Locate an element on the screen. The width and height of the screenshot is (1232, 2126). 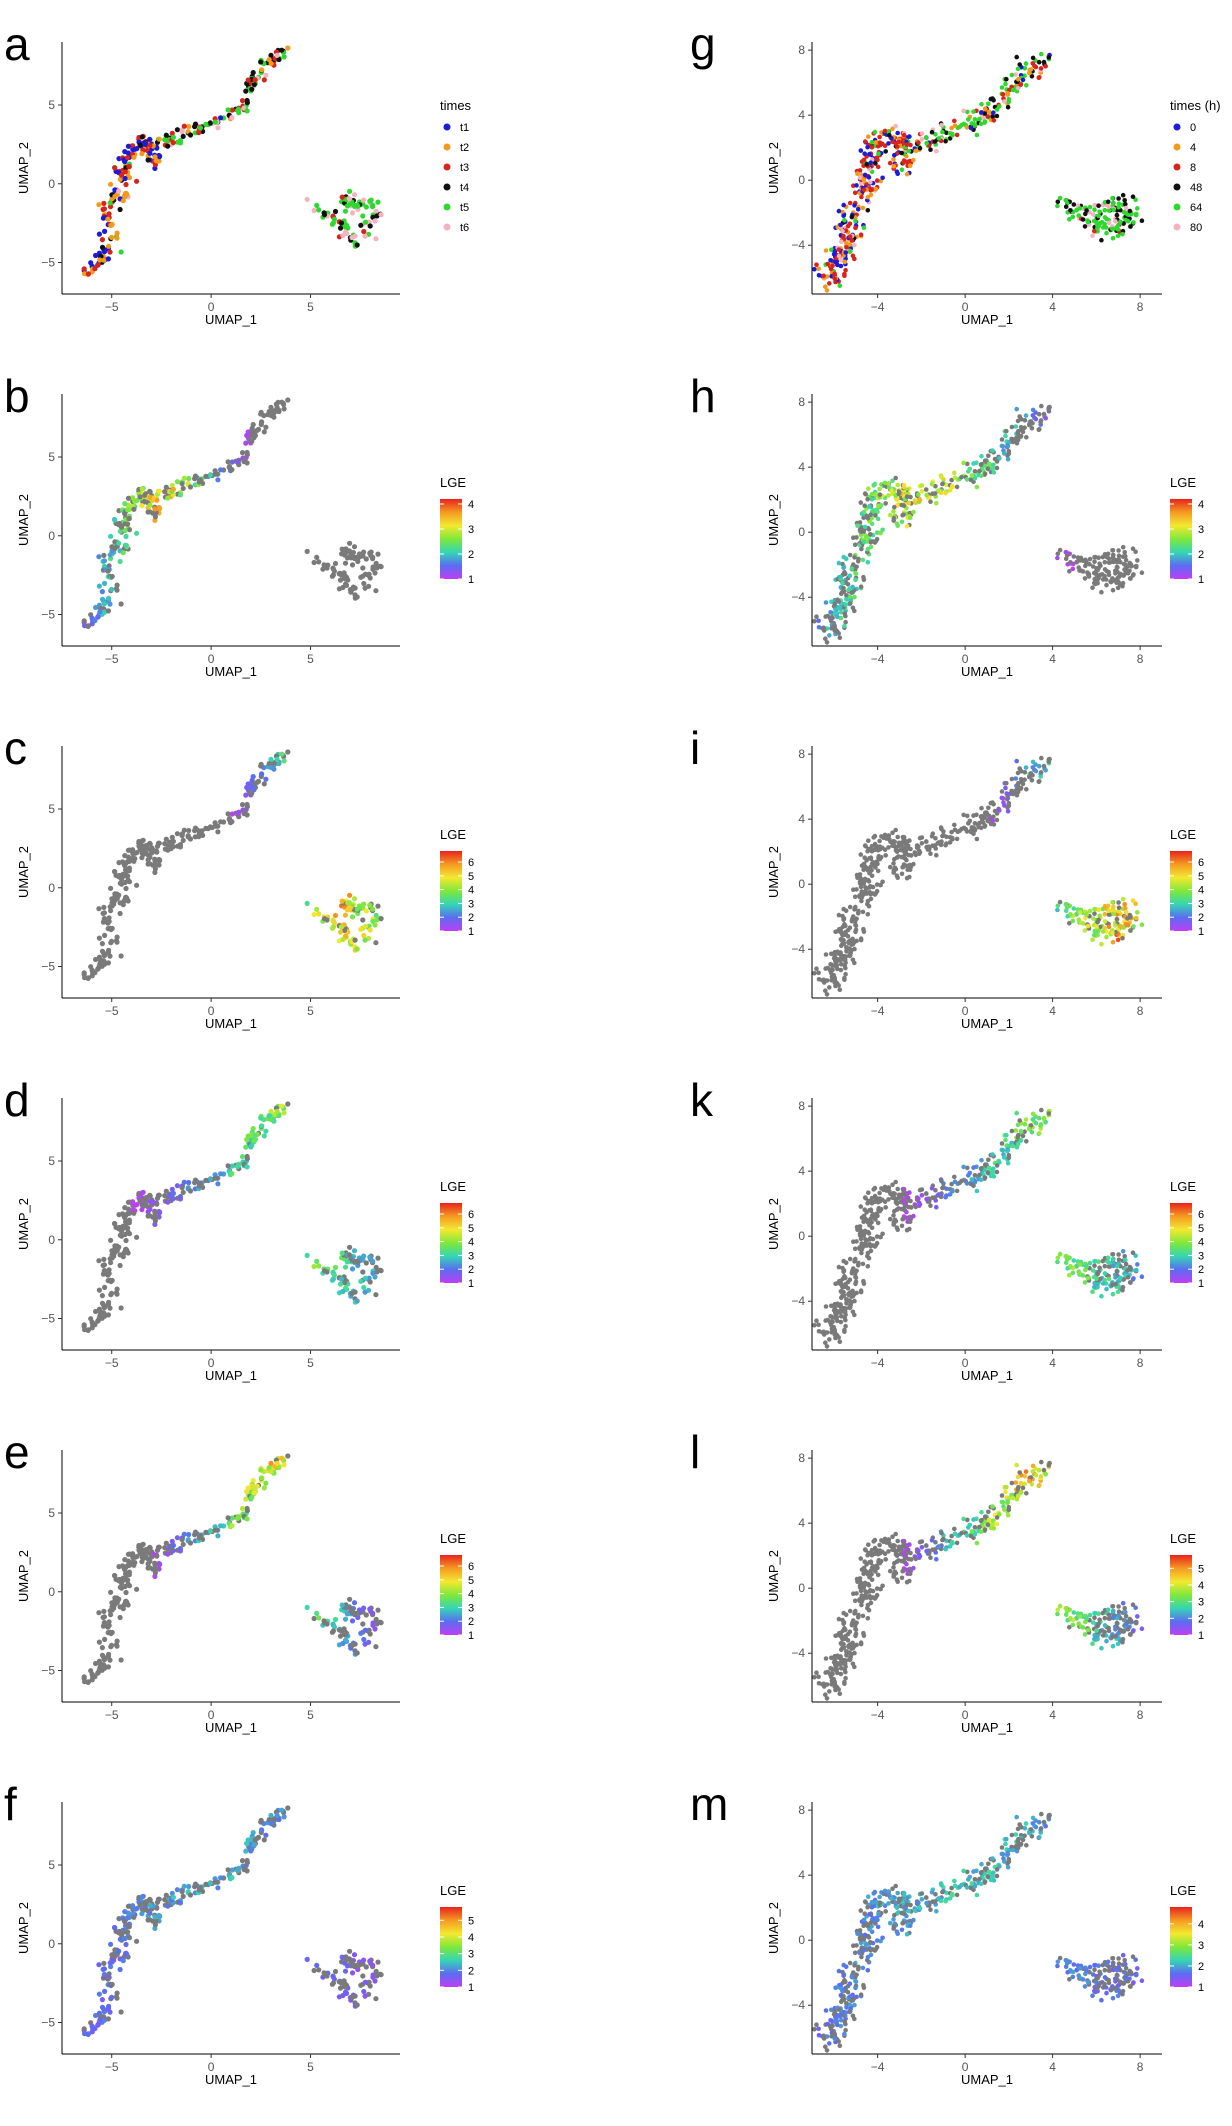
legend-title: times (h) is located at coordinates (1195, 105).